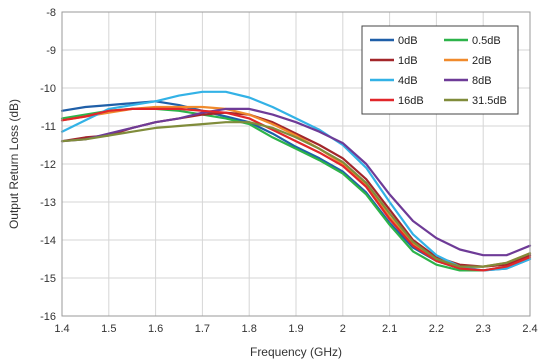 The image size is (542, 363). I want to click on x-tick-label: 2.3, so click(483, 329).